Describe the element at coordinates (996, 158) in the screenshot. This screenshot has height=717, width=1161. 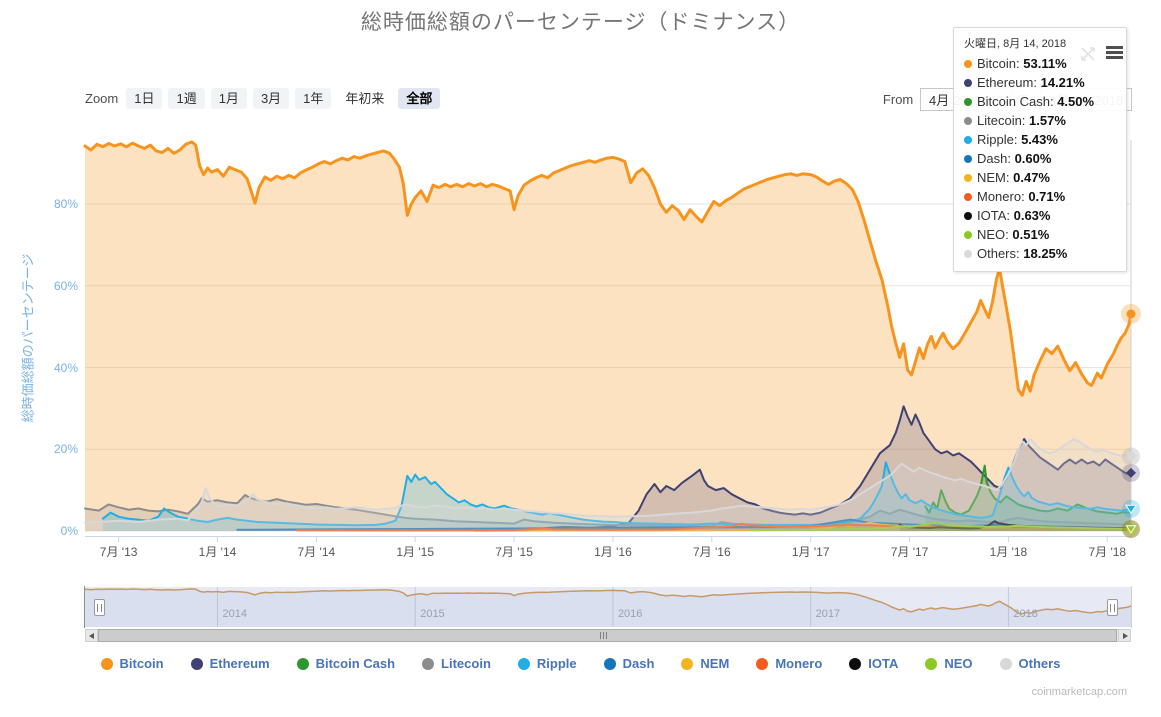
I see `tooltip-series-name: Dash:` at that location.